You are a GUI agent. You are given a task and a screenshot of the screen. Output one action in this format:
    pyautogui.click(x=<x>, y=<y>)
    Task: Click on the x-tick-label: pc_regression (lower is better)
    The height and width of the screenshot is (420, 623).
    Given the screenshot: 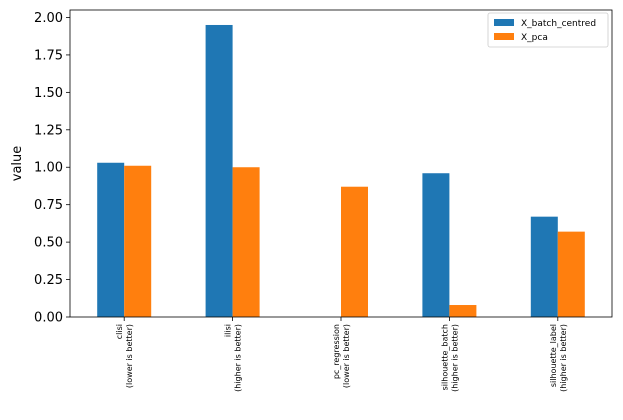 What is the action you would take?
    pyautogui.click(x=341, y=356)
    